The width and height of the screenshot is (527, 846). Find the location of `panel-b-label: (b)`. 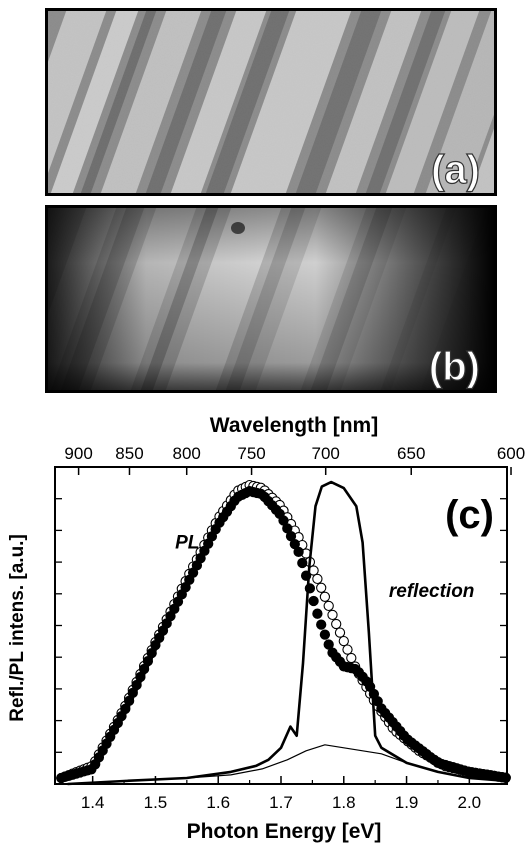

panel-b-label: (b) is located at coordinates (454, 367).